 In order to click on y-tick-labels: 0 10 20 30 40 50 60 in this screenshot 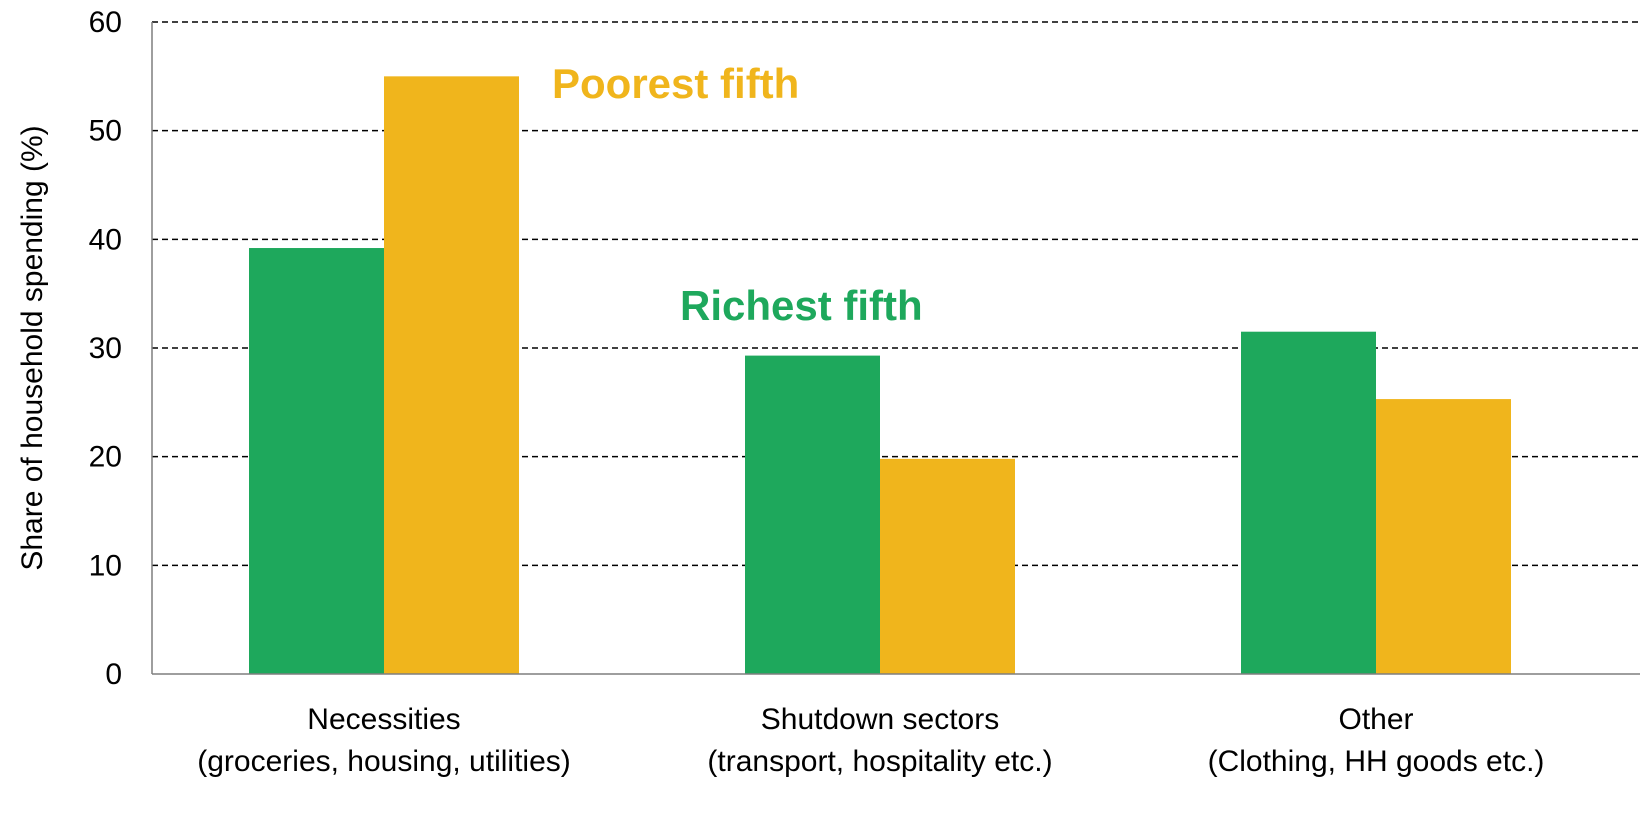, I will do `click(105, 348)`.